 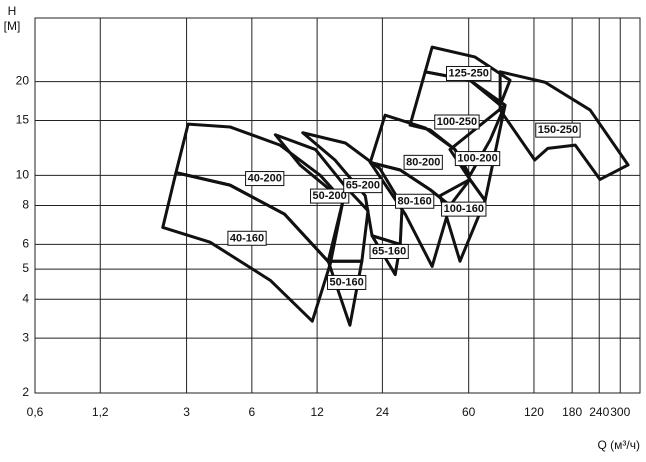 I want to click on region-label-text: 100-160, so click(x=464, y=209).